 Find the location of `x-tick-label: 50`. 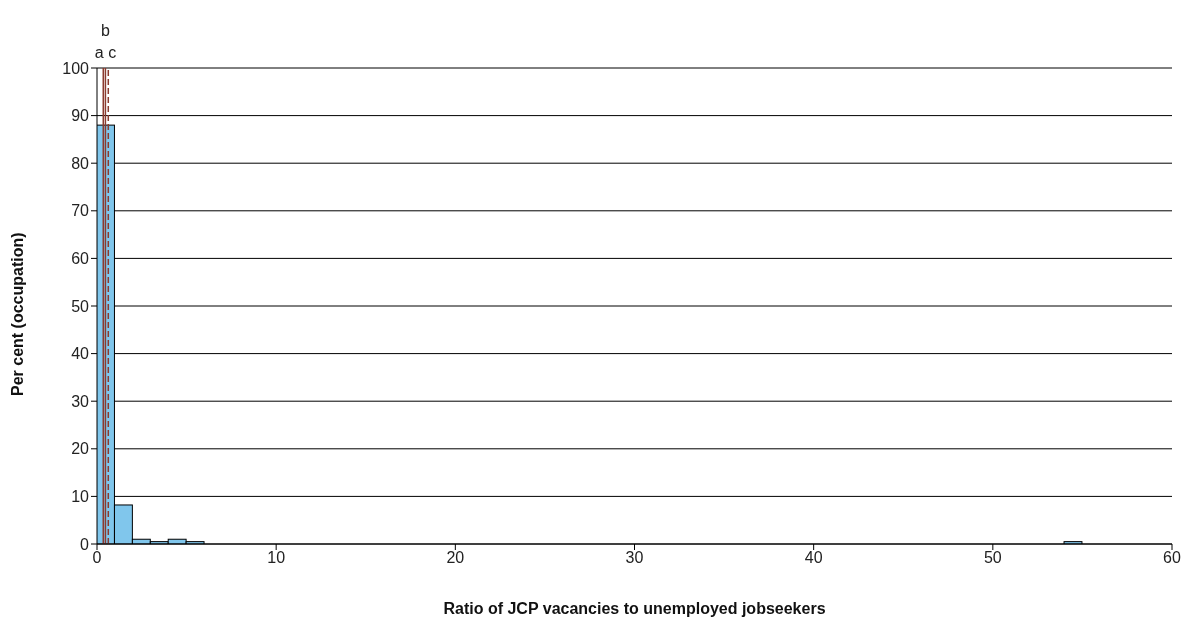

x-tick-label: 50 is located at coordinates (992, 558).